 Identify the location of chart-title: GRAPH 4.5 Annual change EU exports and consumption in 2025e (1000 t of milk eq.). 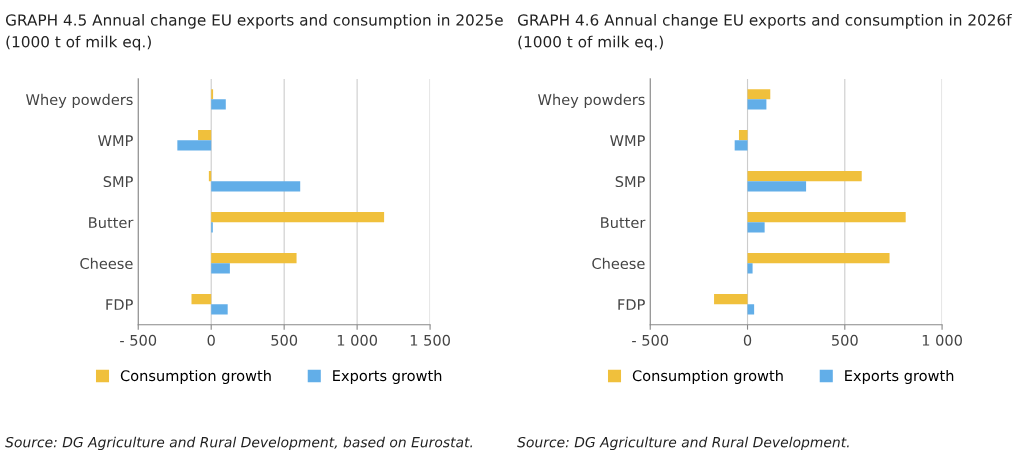
(254, 32).